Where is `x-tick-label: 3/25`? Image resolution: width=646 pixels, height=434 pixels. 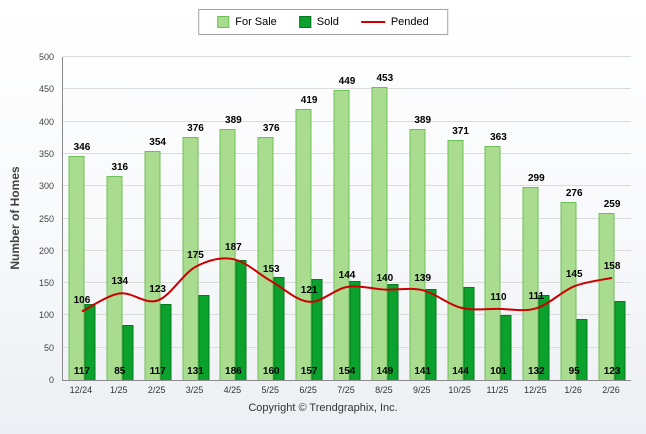 x-tick-label: 3/25 is located at coordinates (194, 390).